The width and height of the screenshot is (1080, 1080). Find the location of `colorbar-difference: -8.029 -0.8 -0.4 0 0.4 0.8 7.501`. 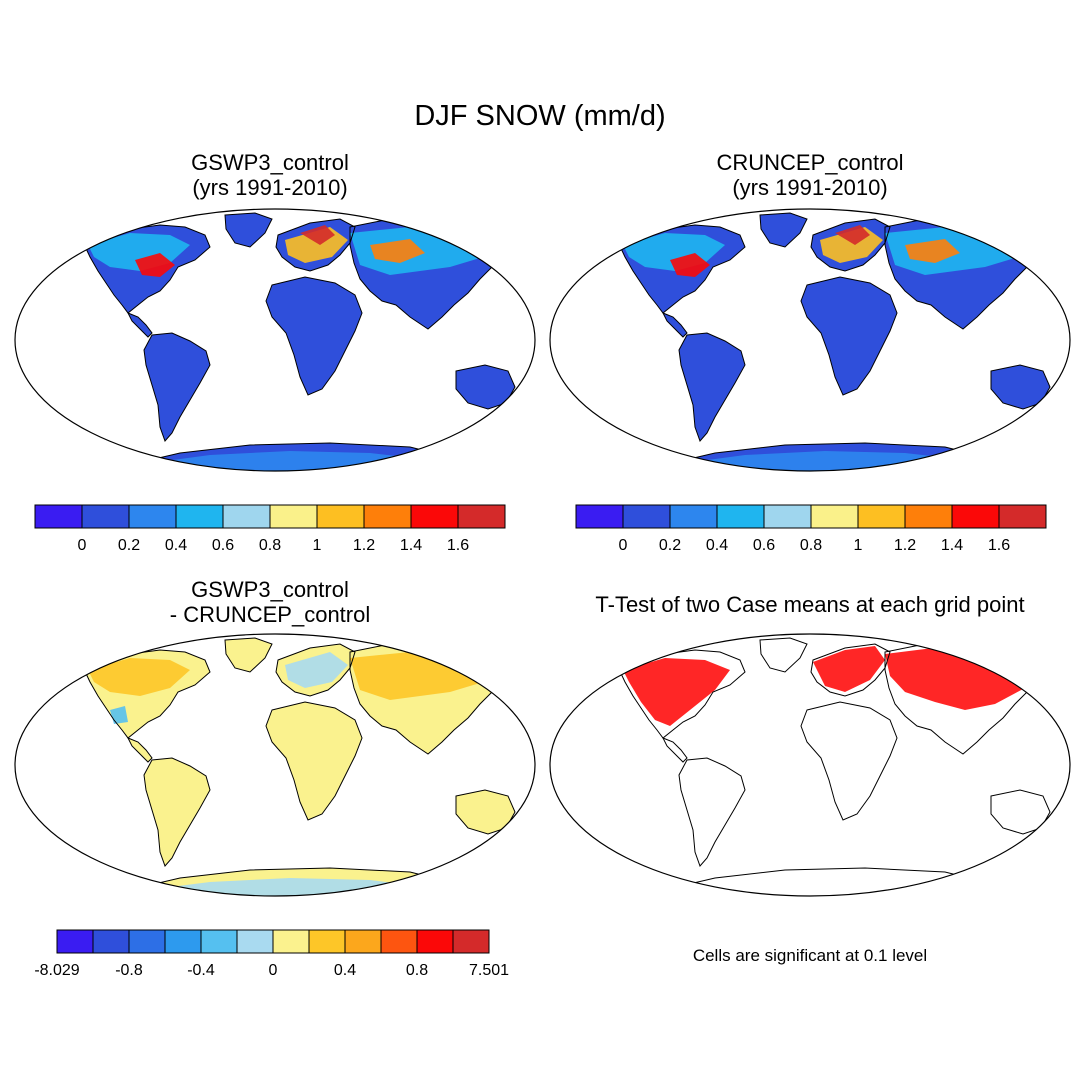

colorbar-difference: -8.029 -0.8 -0.4 0 0.4 0.8 7.501 is located at coordinates (271, 954).